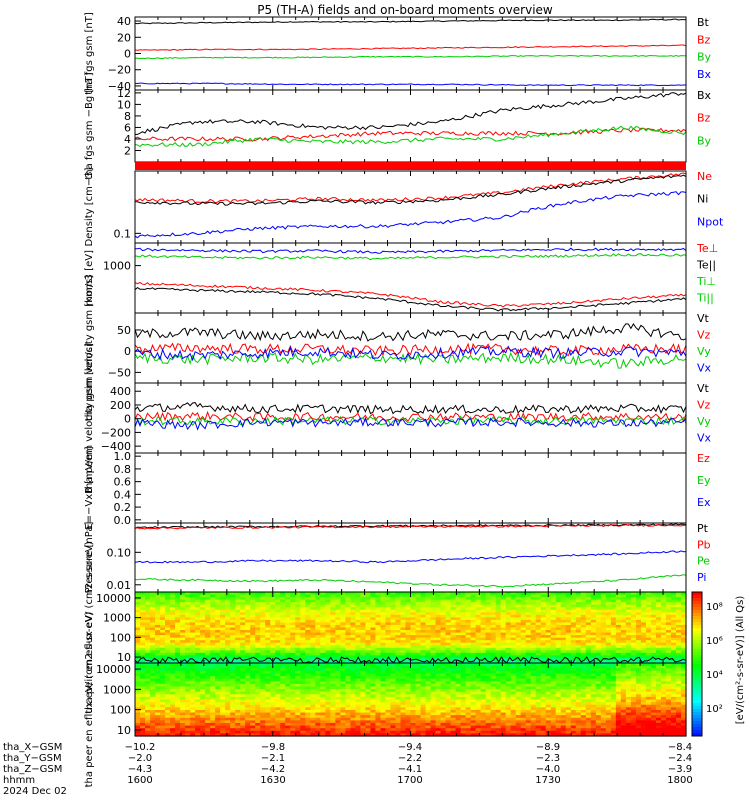 The height and width of the screenshot is (800, 750). Describe the element at coordinates (702, 199) in the screenshot. I see `legend-Ni: Ni` at that location.